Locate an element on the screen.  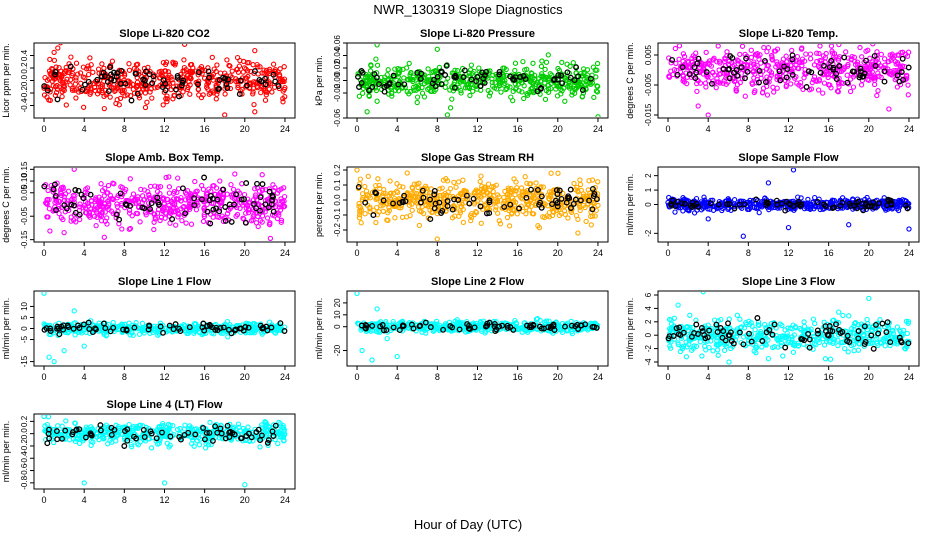
chart-title: Slope Line 3 Flow is located at coordinates (788, 282).